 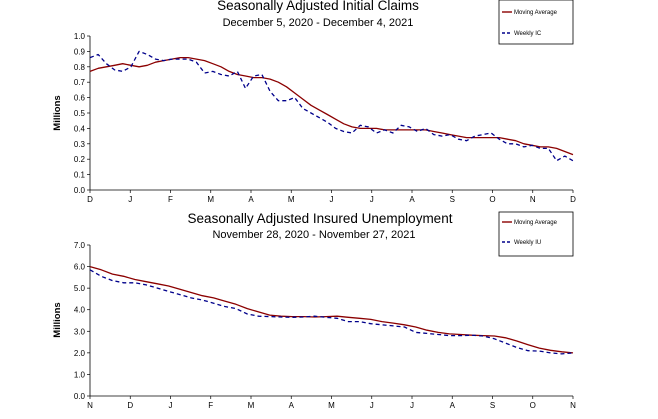 I want to click on chart1-y-tick-label: 0.1, so click(x=80, y=175).